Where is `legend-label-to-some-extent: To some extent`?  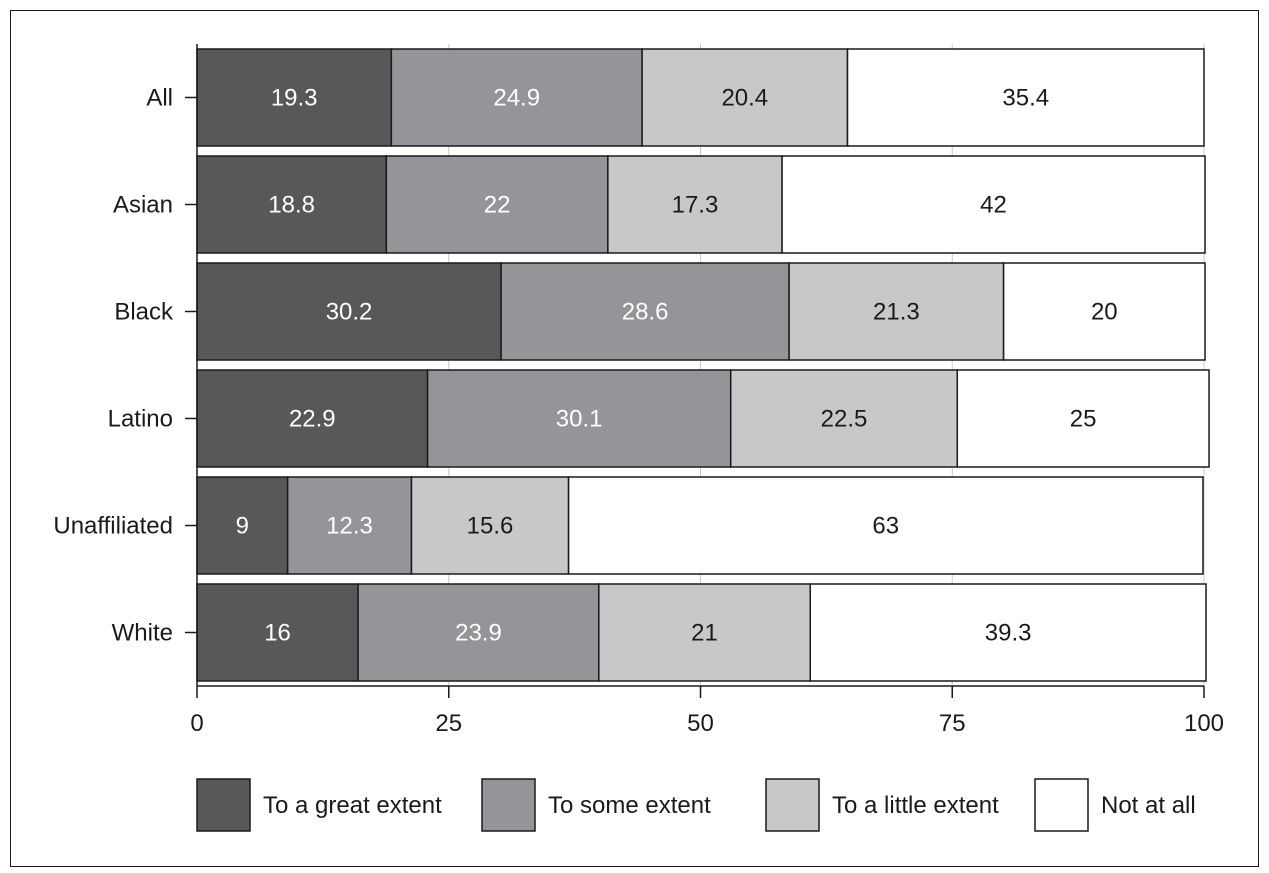
legend-label-to-some-extent: To some extent is located at coordinates (629, 805).